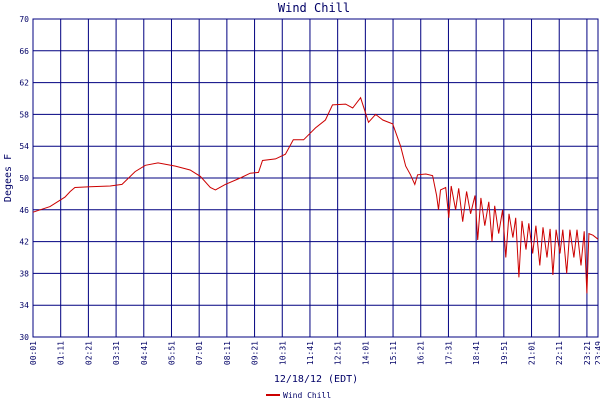 This screenshot has width=600, height=404. Describe the element at coordinates (144, 353) in the screenshot. I see `x-tick-label: 04:41` at that location.